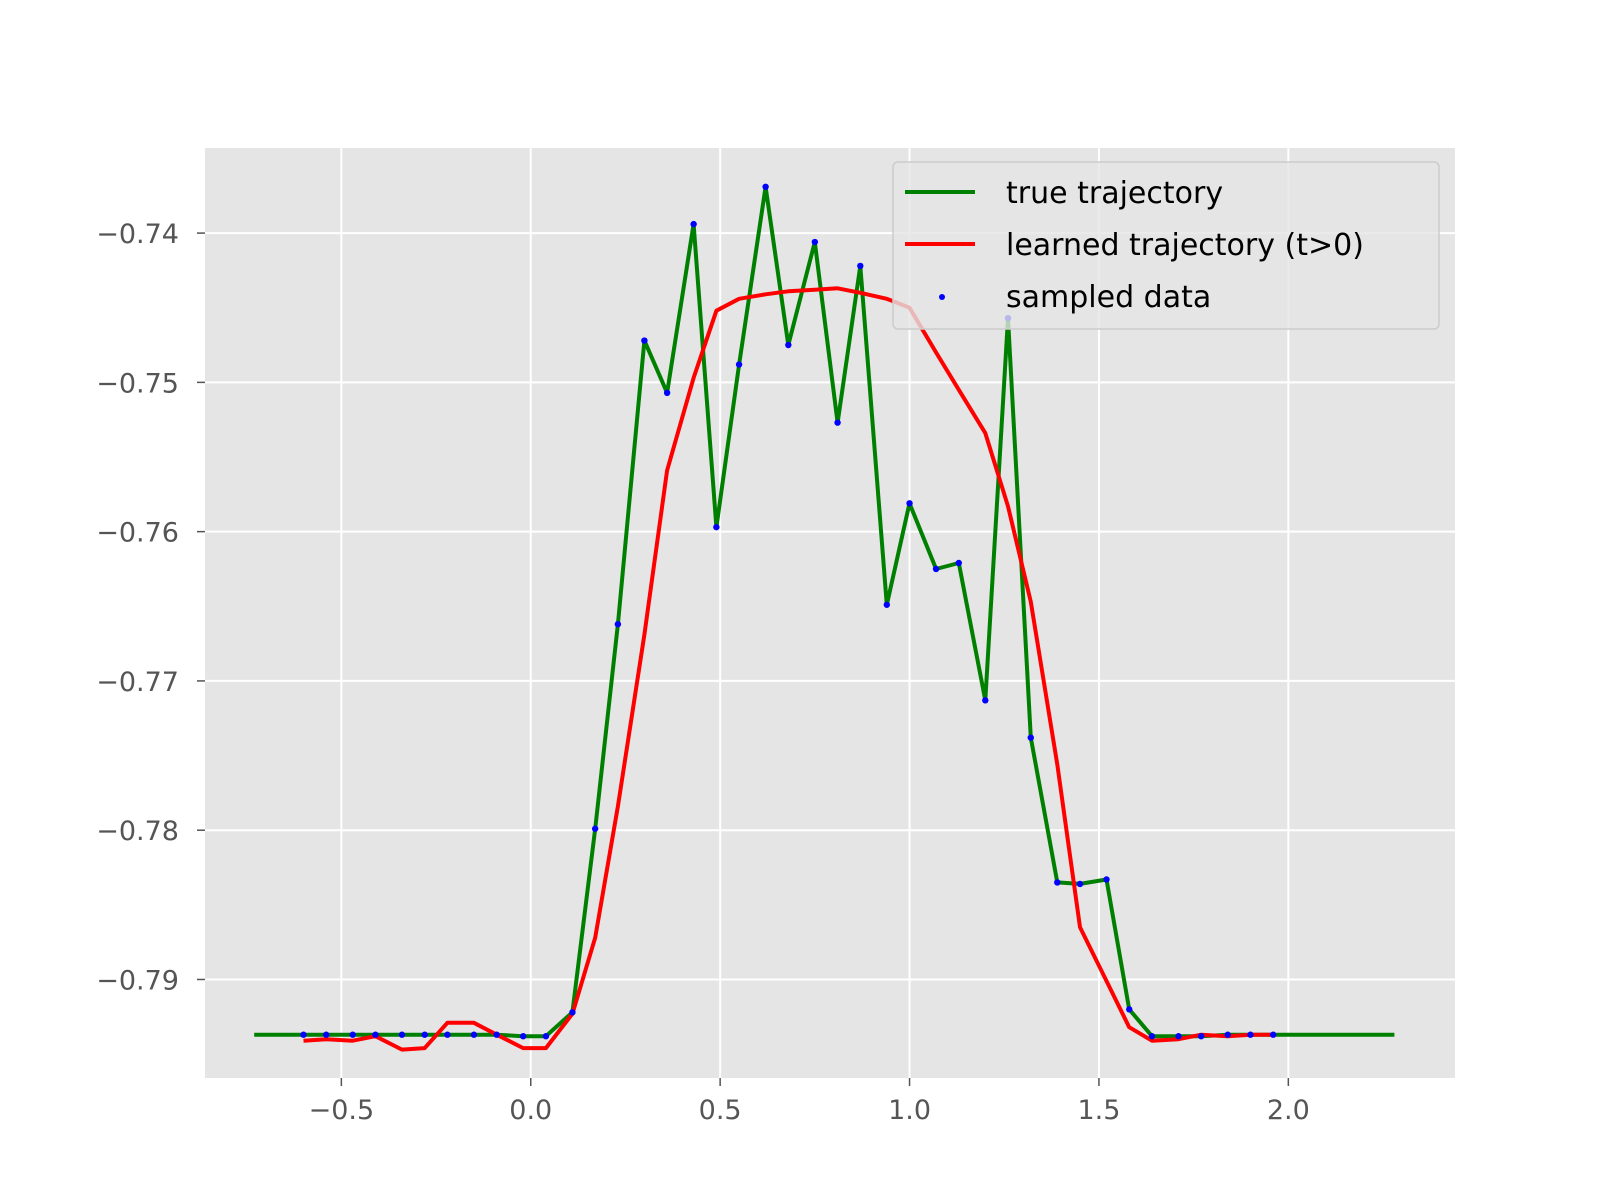  Describe the element at coordinates (1114, 193) in the screenshot. I see `legend-true-label: true trajectory` at that location.